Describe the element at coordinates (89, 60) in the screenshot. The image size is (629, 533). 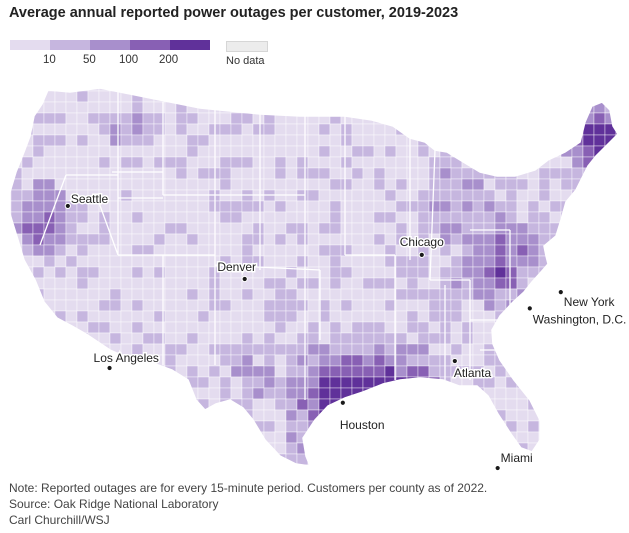
I see `legend-threshold-label: 50` at that location.